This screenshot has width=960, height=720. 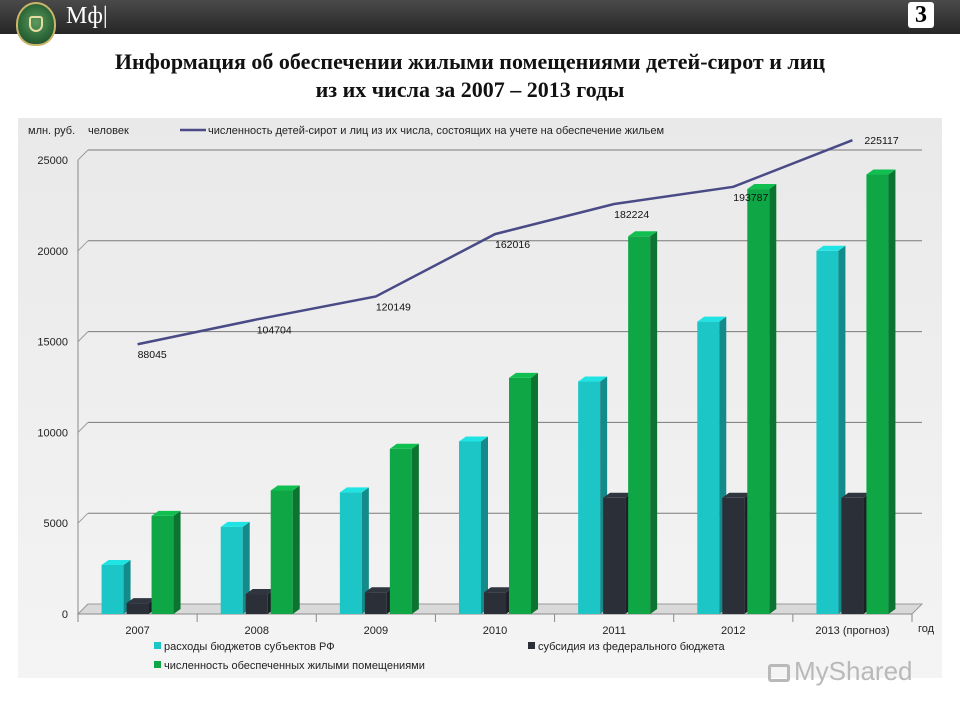 What do you see at coordinates (853, 671) in the screenshot?
I see `watermark-text: MyShared` at bounding box center [853, 671].